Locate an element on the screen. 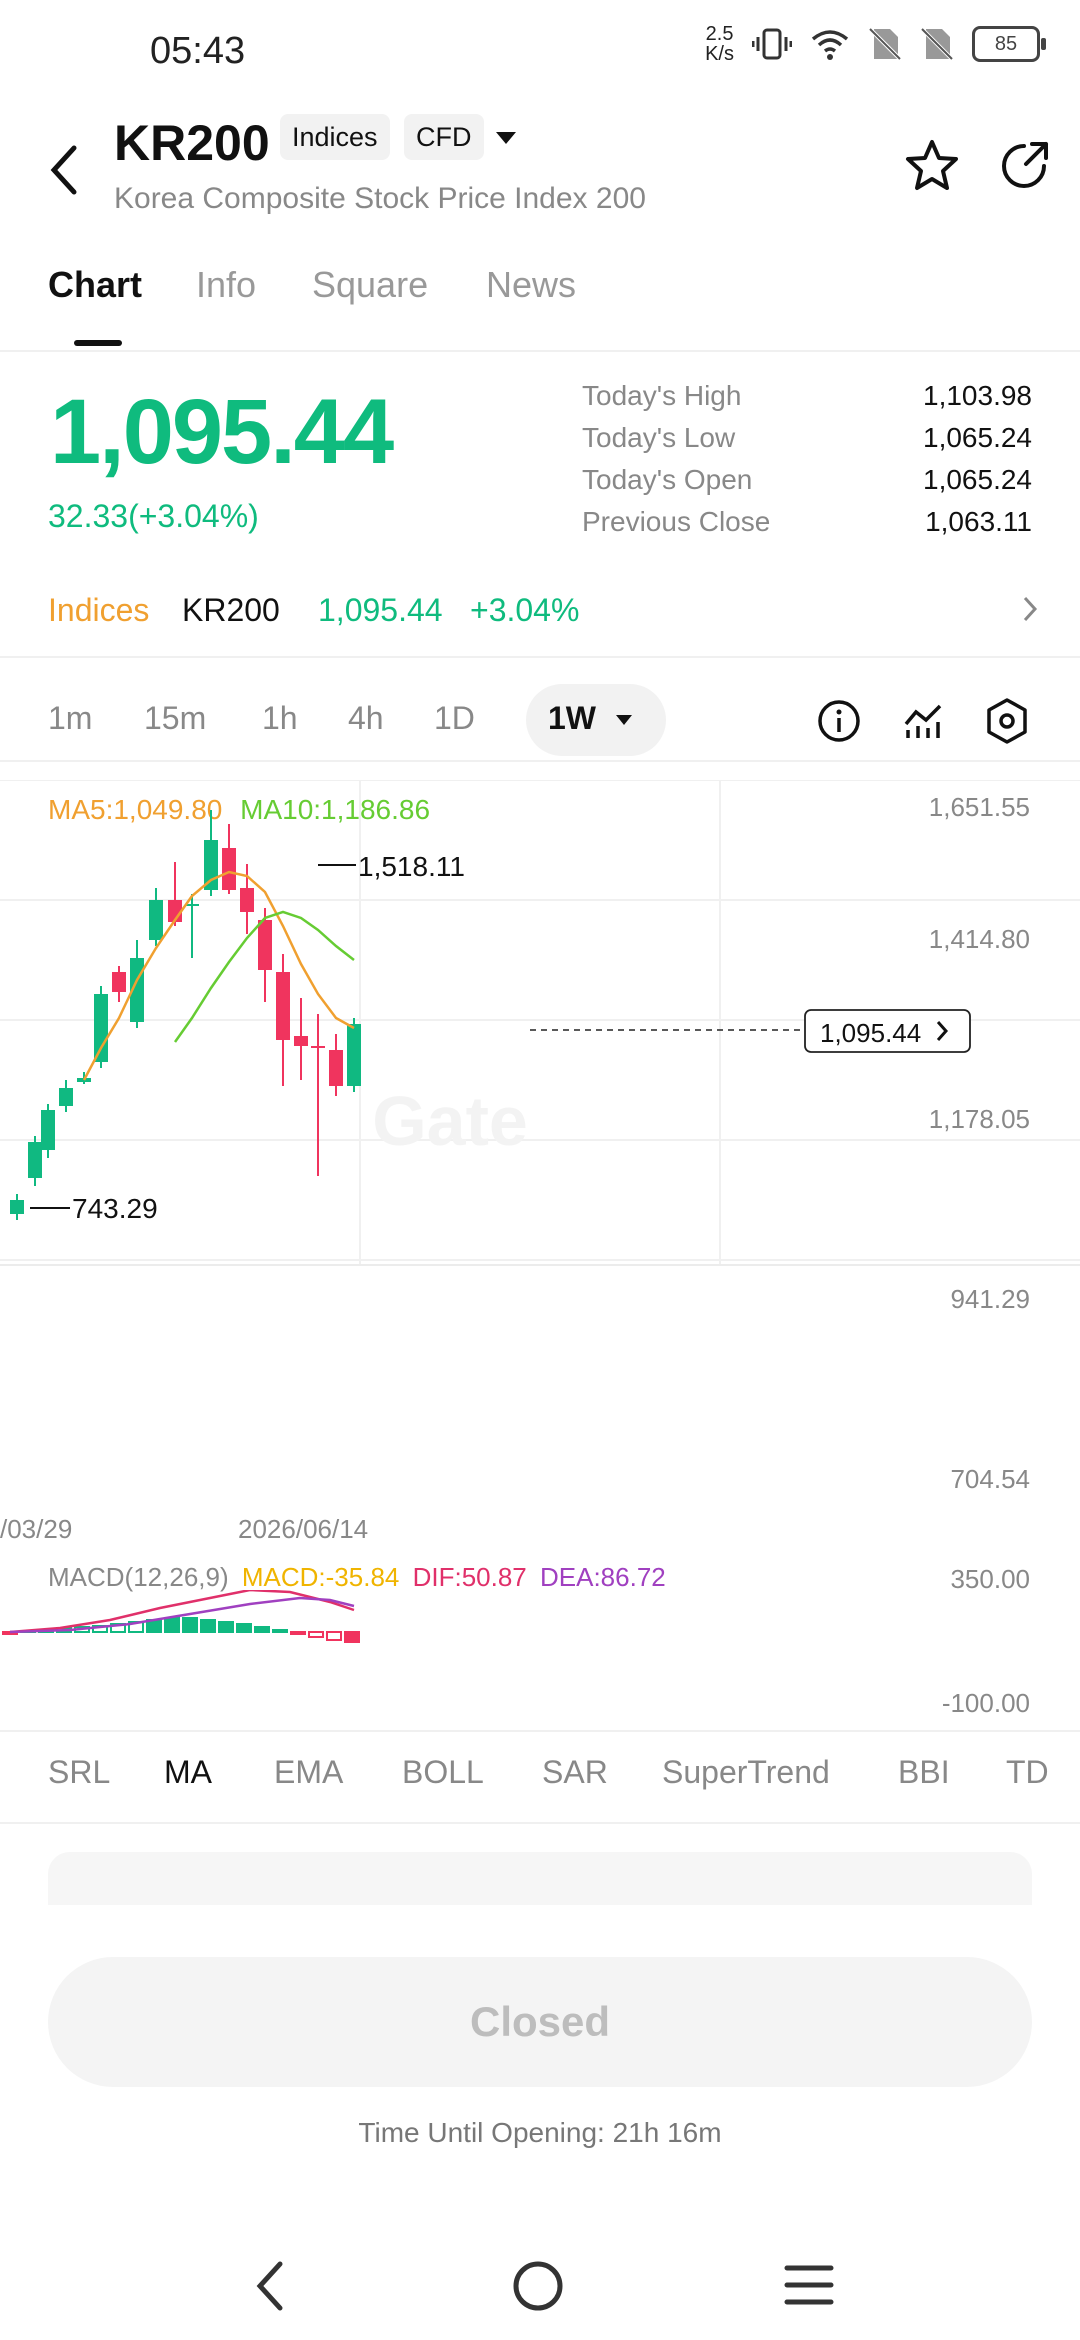 The width and height of the screenshot is (1080, 2340). index-price: 1,095.44 is located at coordinates (380, 610).